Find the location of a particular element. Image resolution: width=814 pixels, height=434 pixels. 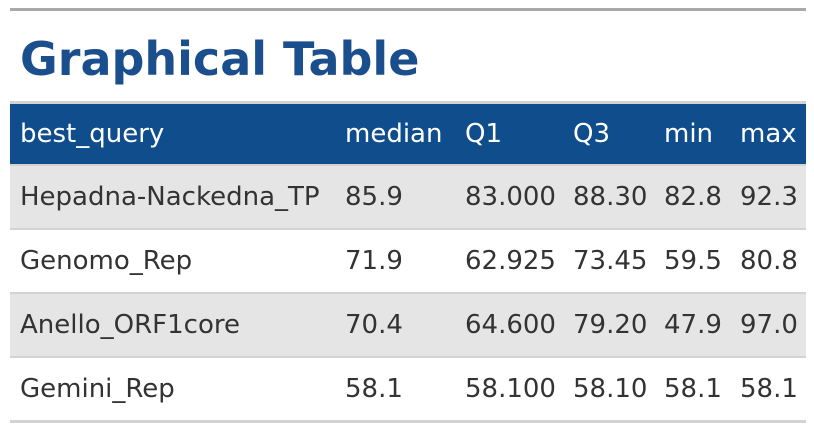

cell-best-query: Gemini_Rep is located at coordinates (172, 389).